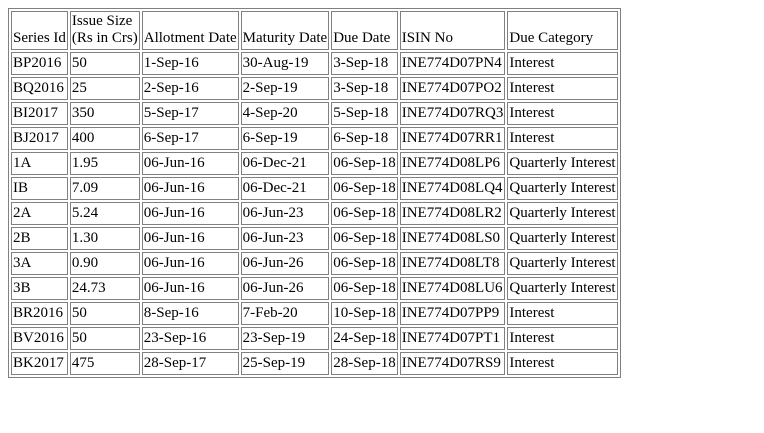 Image resolution: width=764 pixels, height=433 pixels. I want to click on cell-issue-size: 0.90, so click(104, 263).